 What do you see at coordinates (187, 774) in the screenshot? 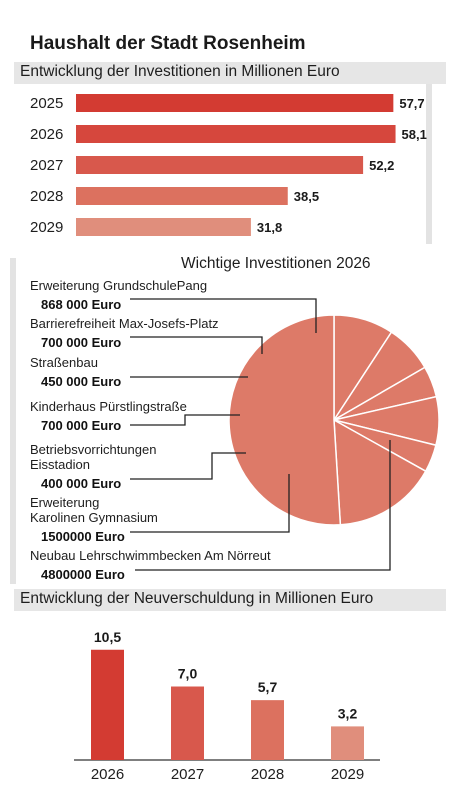
I see `debt-year-2027: 2027` at bounding box center [187, 774].